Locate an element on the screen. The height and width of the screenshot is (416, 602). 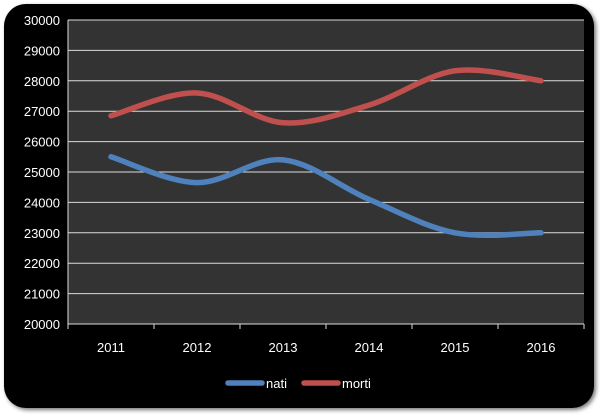
y-tick-label: 20000 is located at coordinates (42, 324).